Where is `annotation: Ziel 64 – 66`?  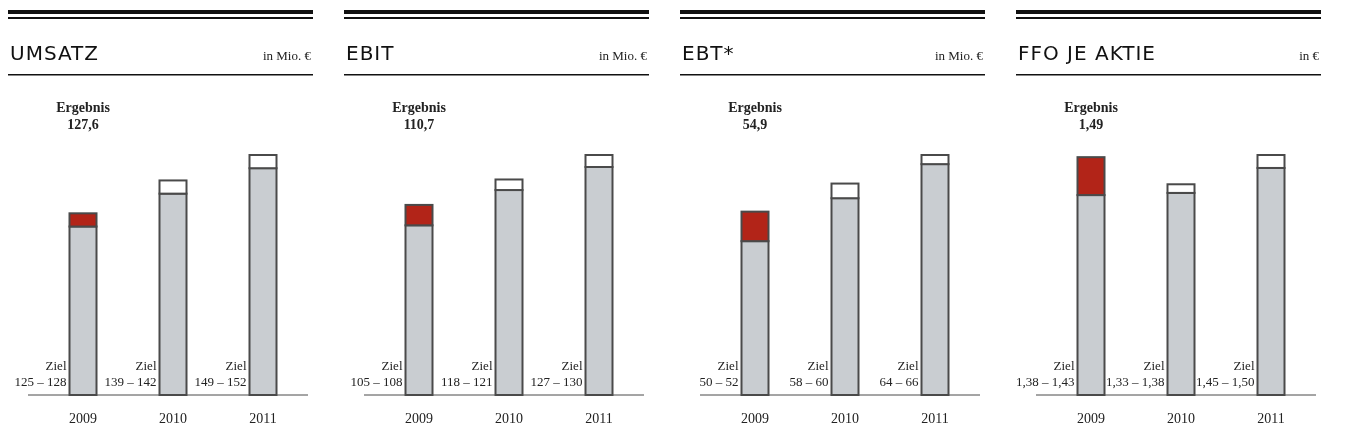 annotation: Ziel 64 – 66 is located at coordinates (899, 373).